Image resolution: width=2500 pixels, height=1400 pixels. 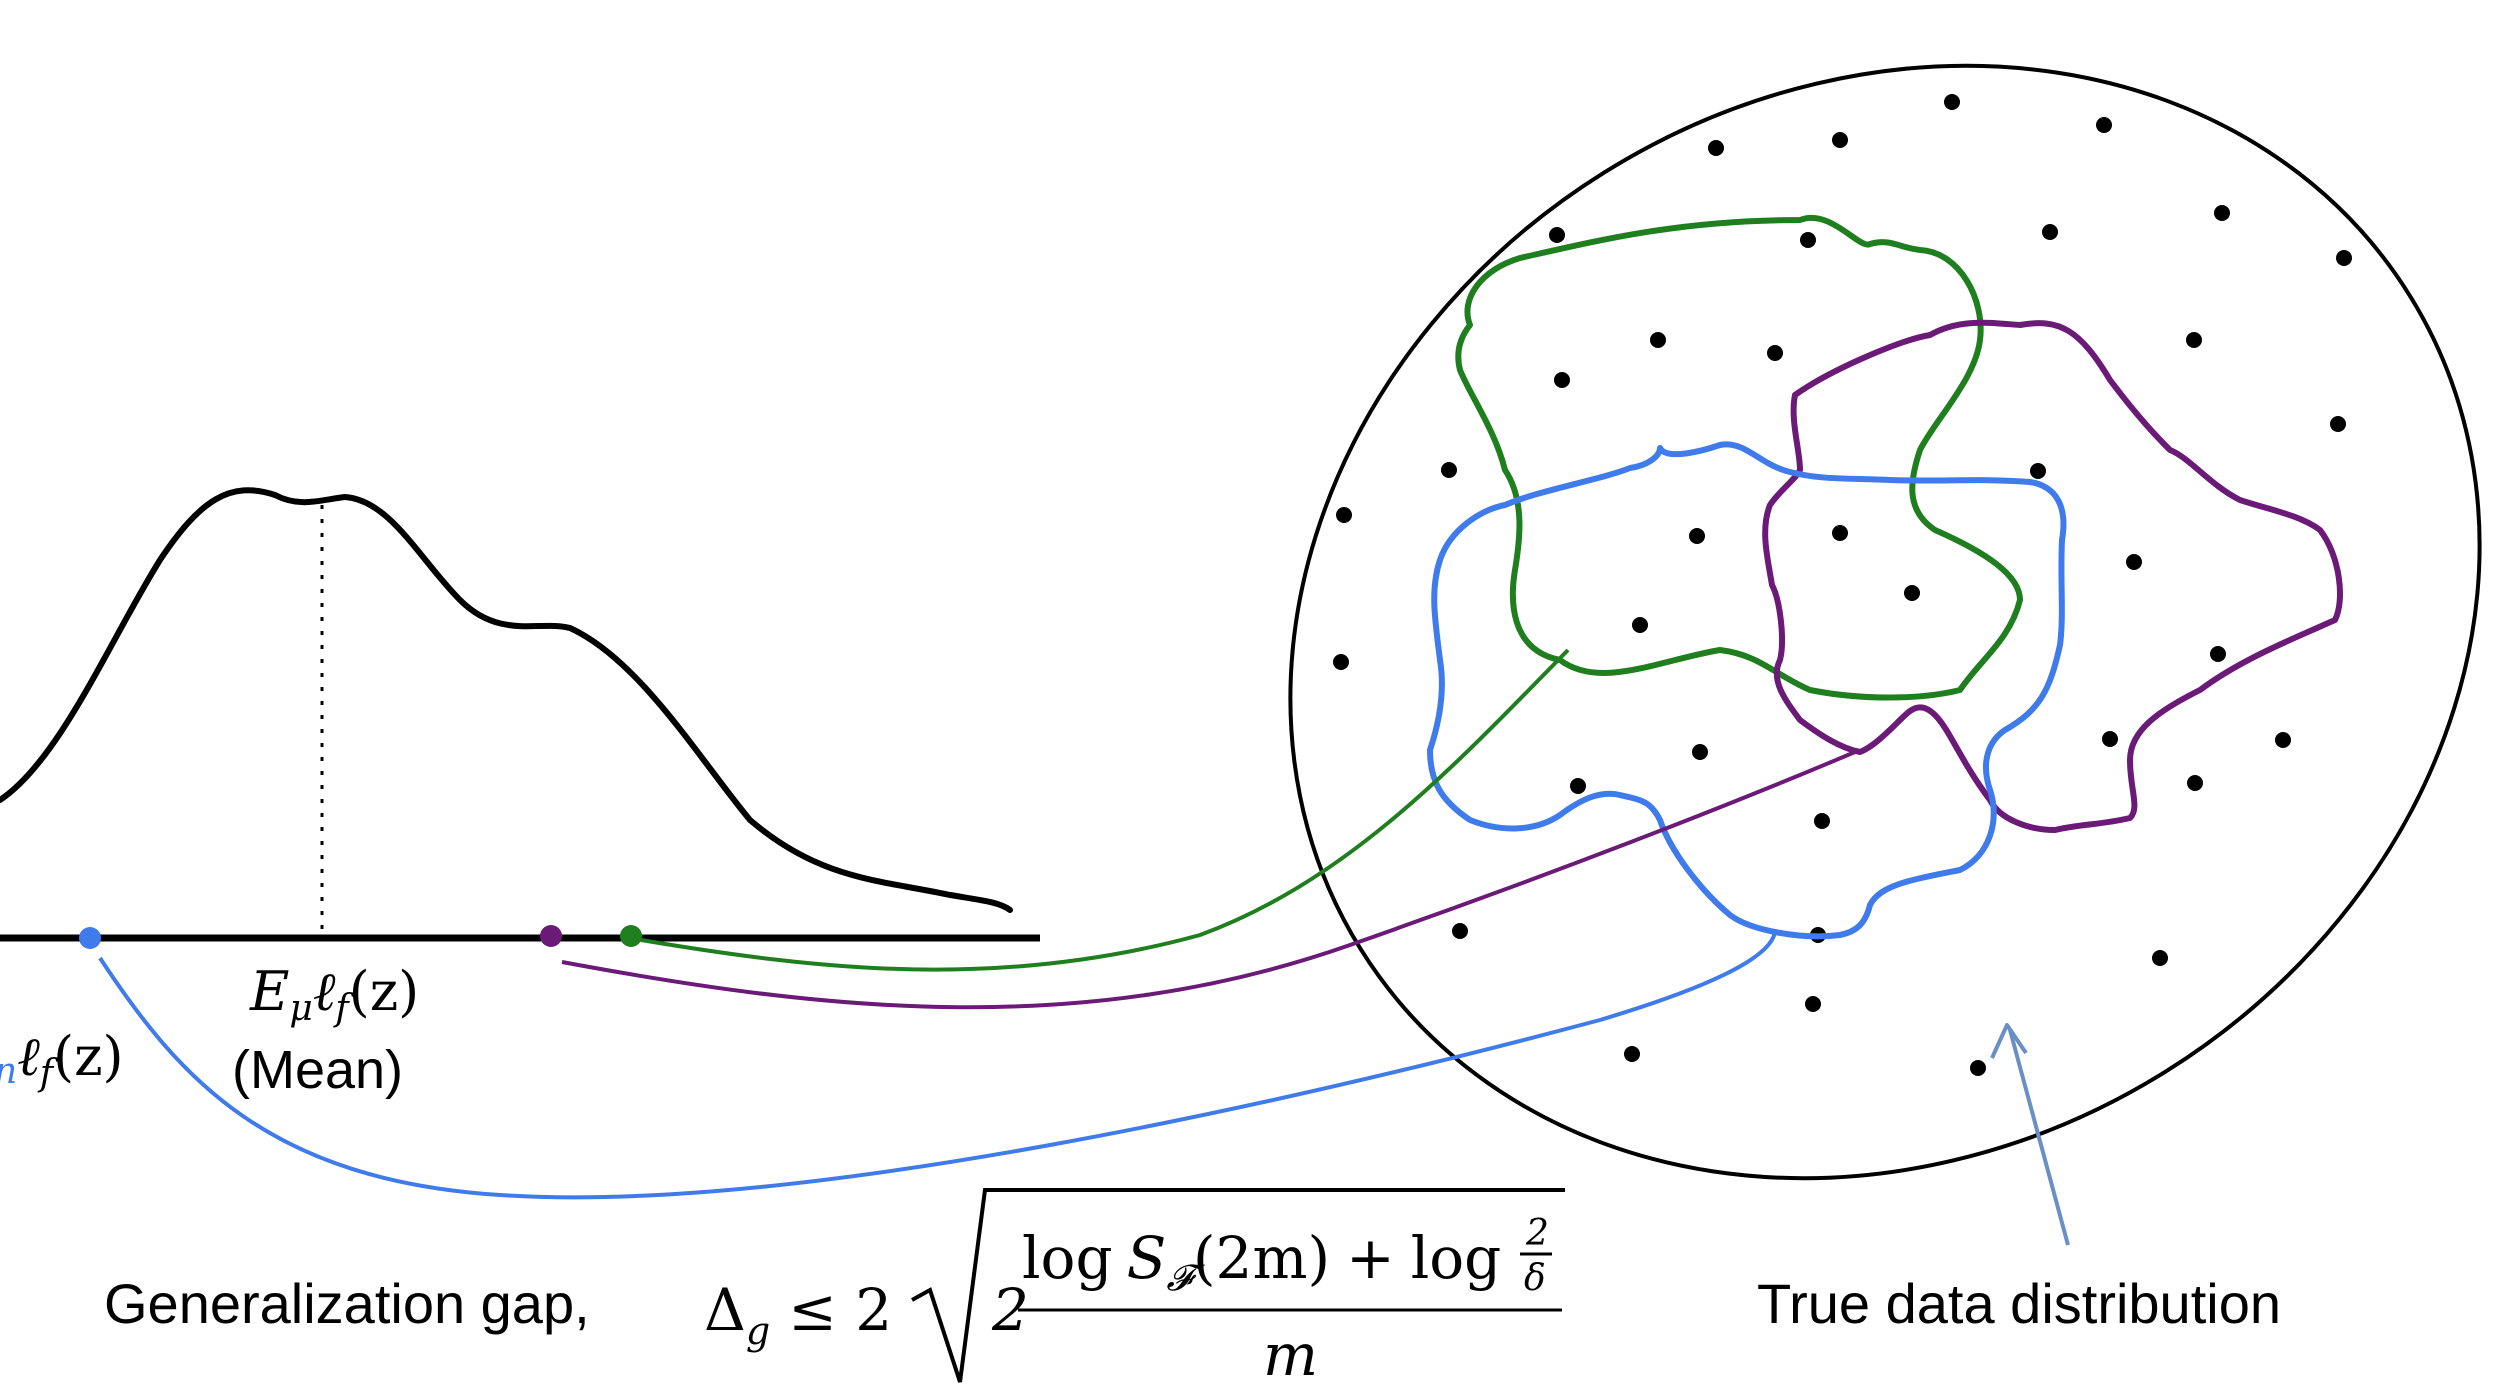 I want to click on green-connector, so click(x=1105, y=810).